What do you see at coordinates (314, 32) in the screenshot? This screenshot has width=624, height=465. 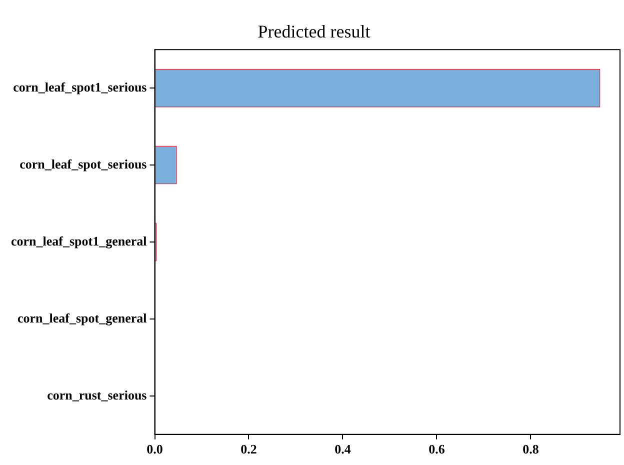 I see `chart-title: Predicted result` at bounding box center [314, 32].